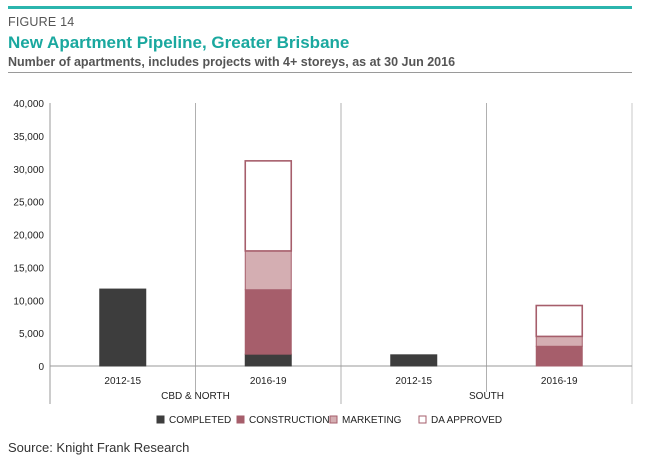 This screenshot has height=464, width=650. Describe the element at coordinates (289, 420) in the screenshot. I see `legend-label: CONSTRUCTION` at that location.